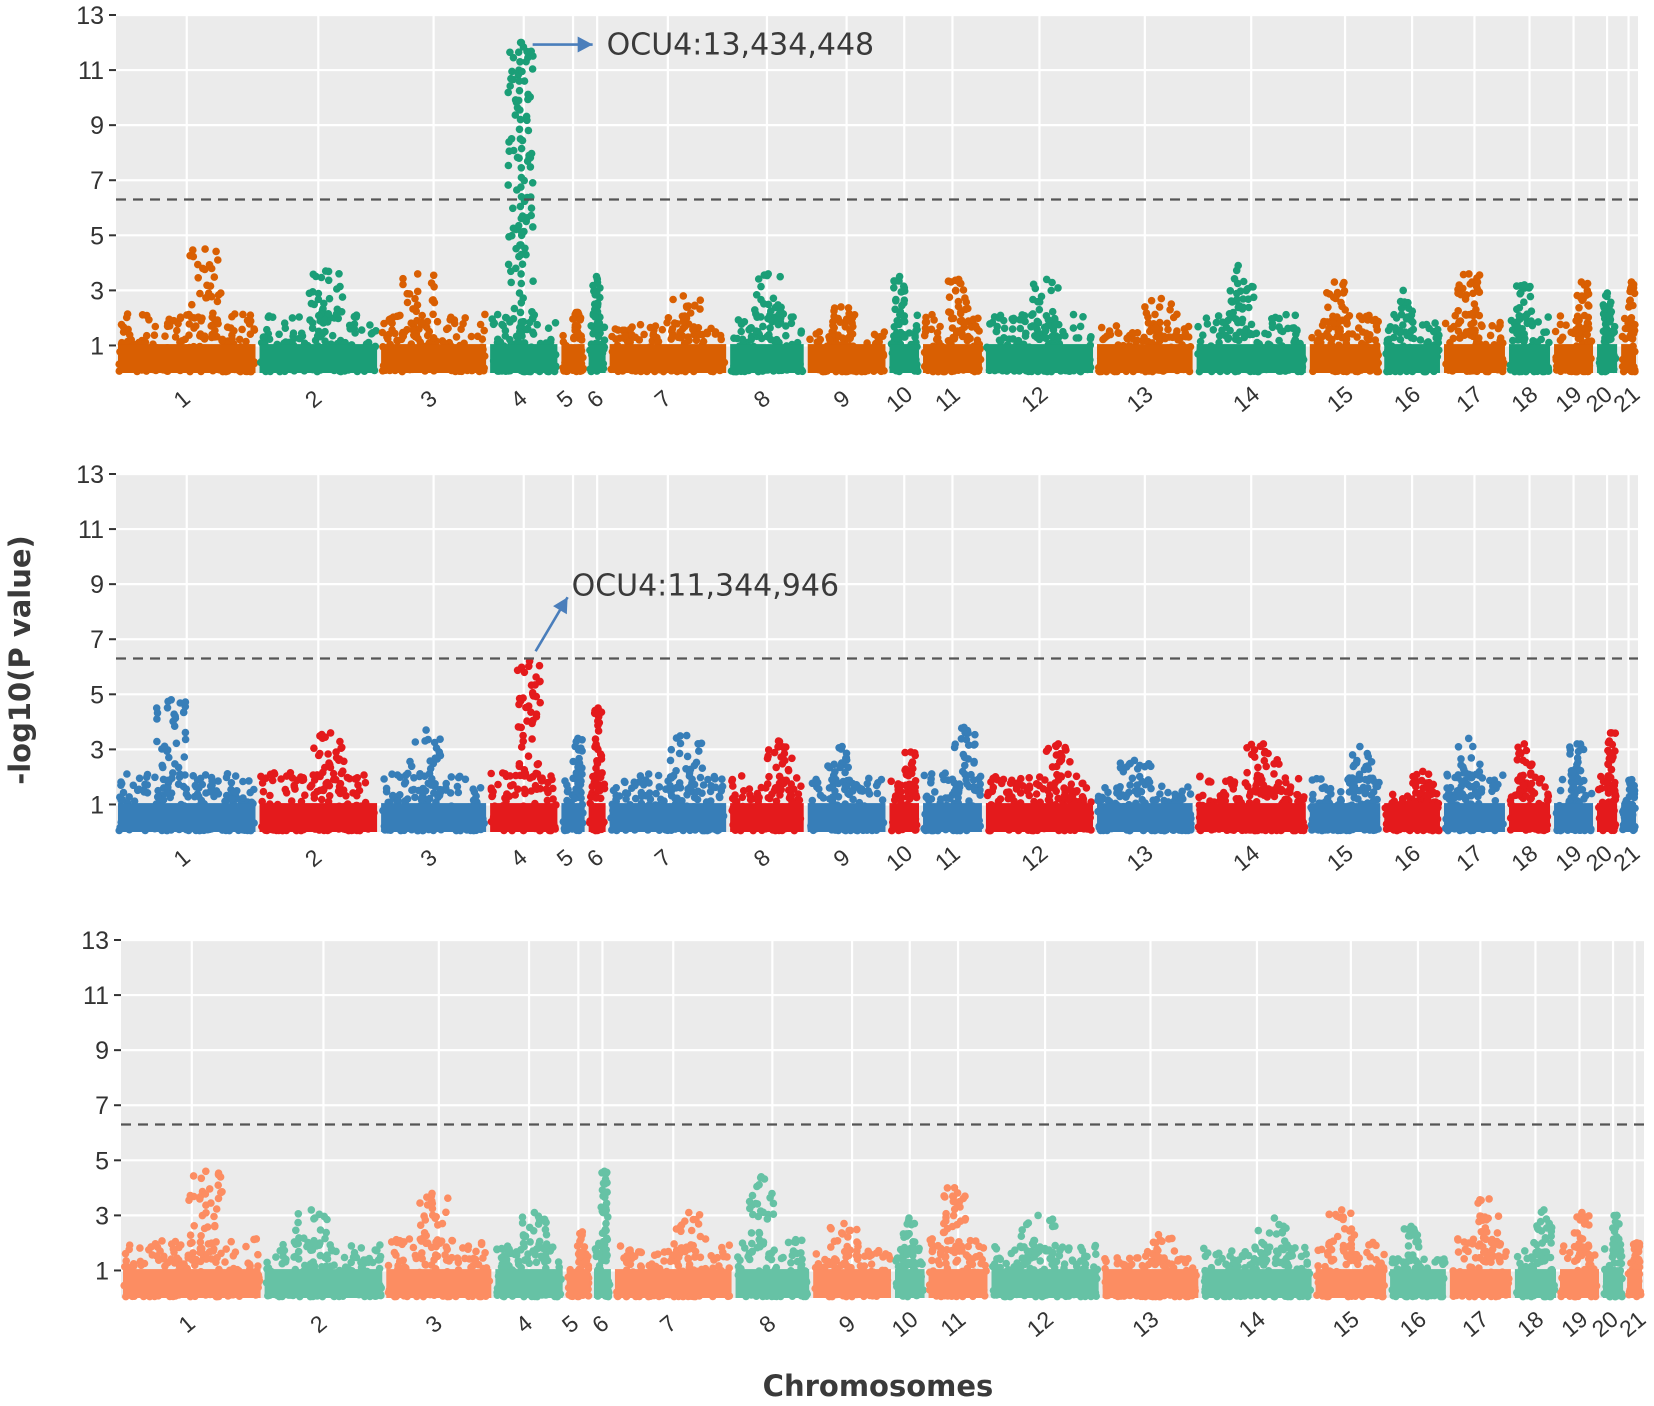 This screenshot has width=1654, height=1406. I want to click on x-tick-label-chr-4: 4, so click(518, 399).